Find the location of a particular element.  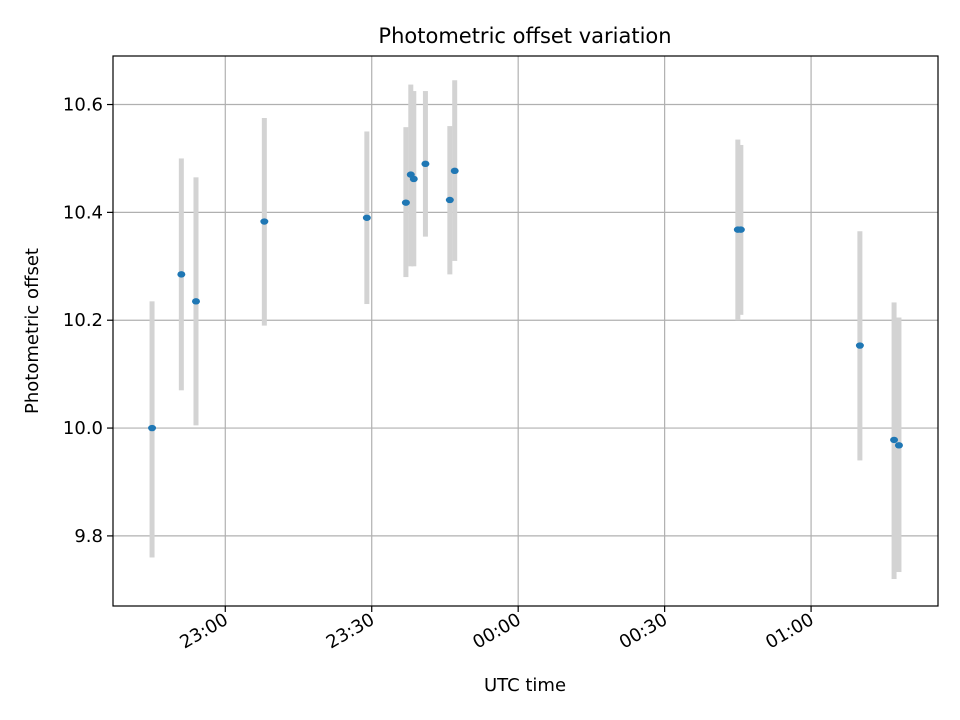

chart-title: Photometric offset variation is located at coordinates (524, 36).